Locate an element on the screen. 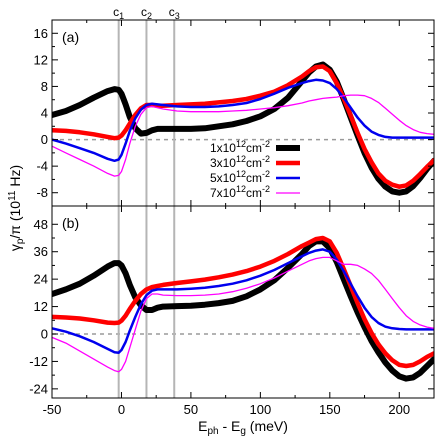 The image size is (436, 443). y-tick-label: -4 is located at coordinates (42, 166).